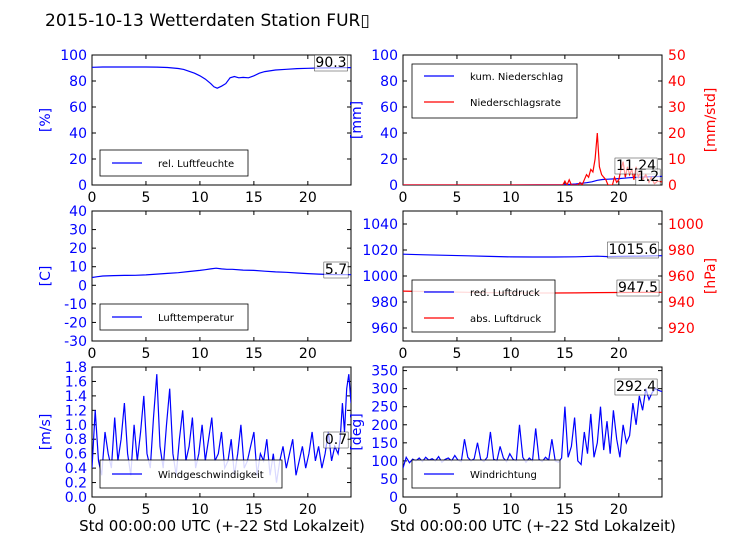 Image resolution: width=736 pixels, height=552 pixels. What do you see at coordinates (221, 77) in the screenshot?
I see `series-line-rel-luftfeuchte` at bounding box center [221, 77].